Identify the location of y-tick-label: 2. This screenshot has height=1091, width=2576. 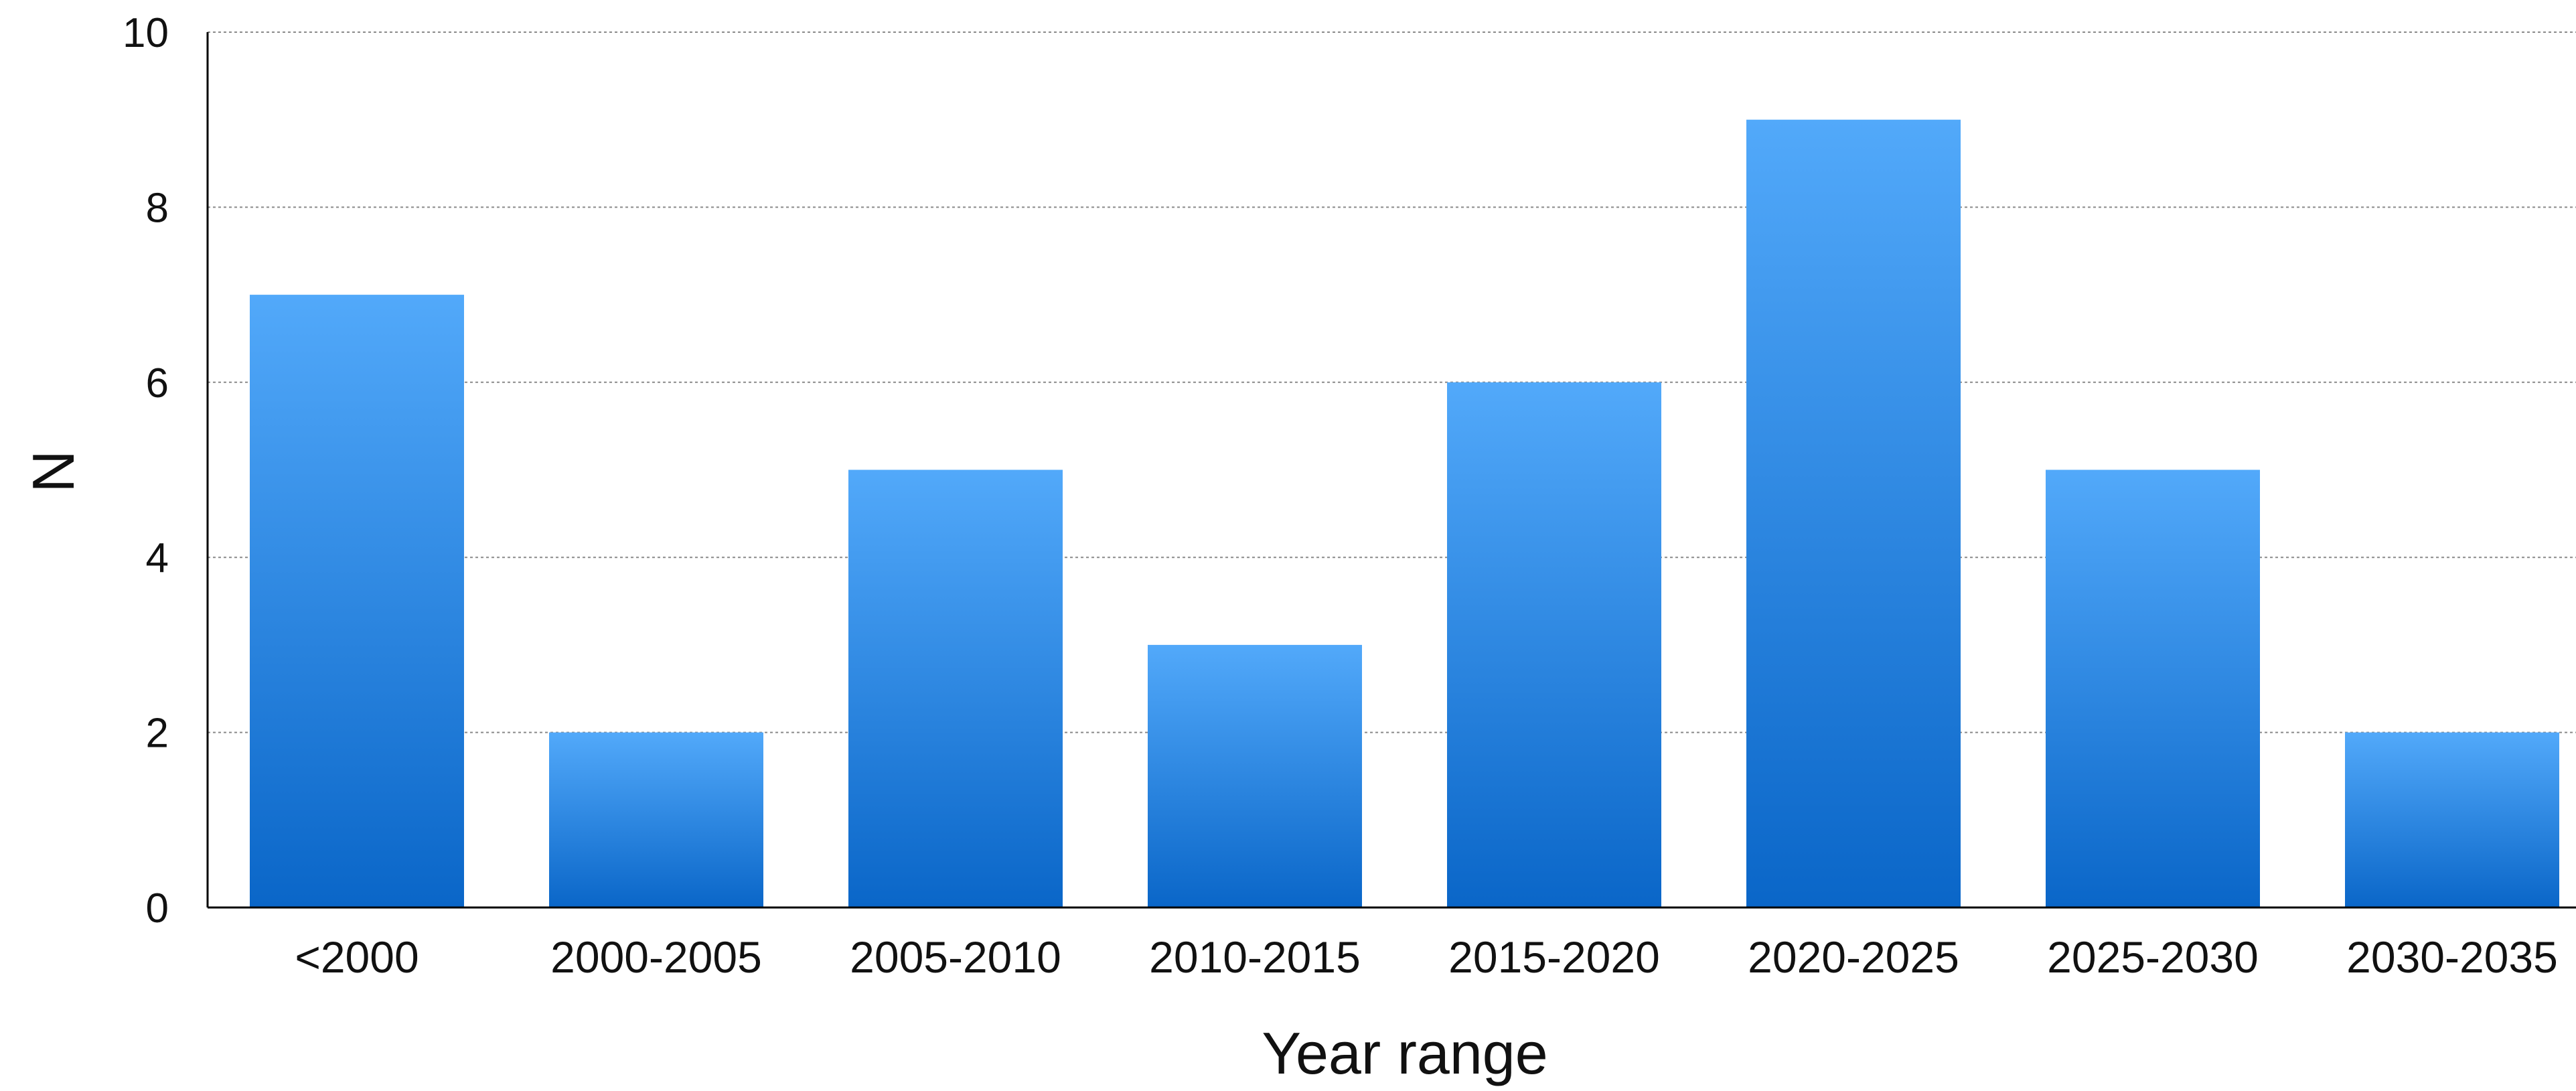
(157, 734).